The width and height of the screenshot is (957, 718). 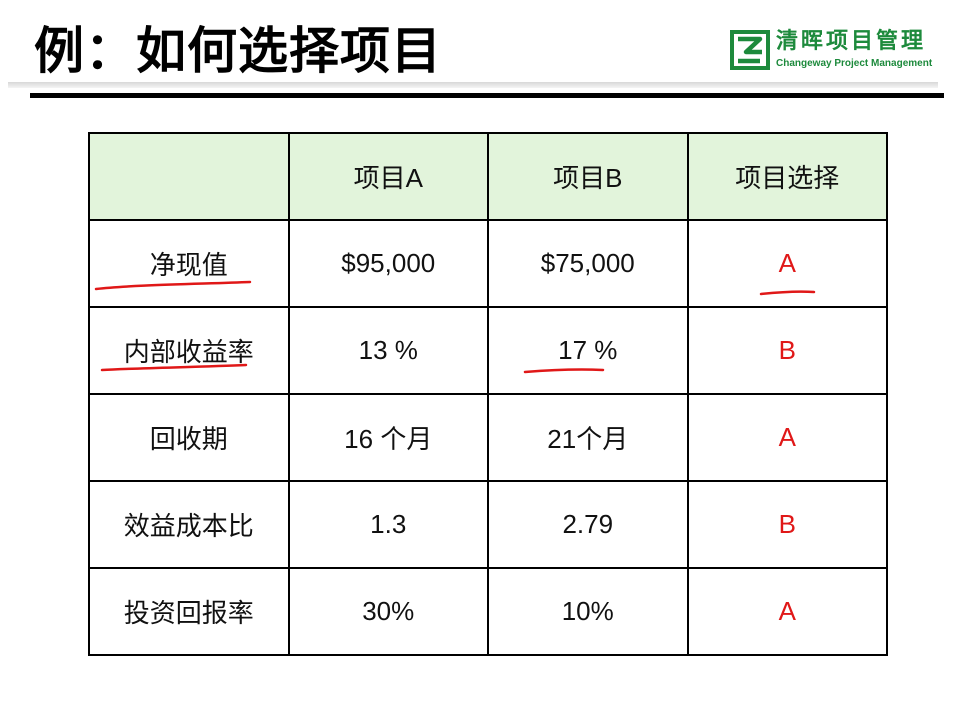 What do you see at coordinates (388, 176) in the screenshot?
I see `header-cell-project-a: 项目A` at bounding box center [388, 176].